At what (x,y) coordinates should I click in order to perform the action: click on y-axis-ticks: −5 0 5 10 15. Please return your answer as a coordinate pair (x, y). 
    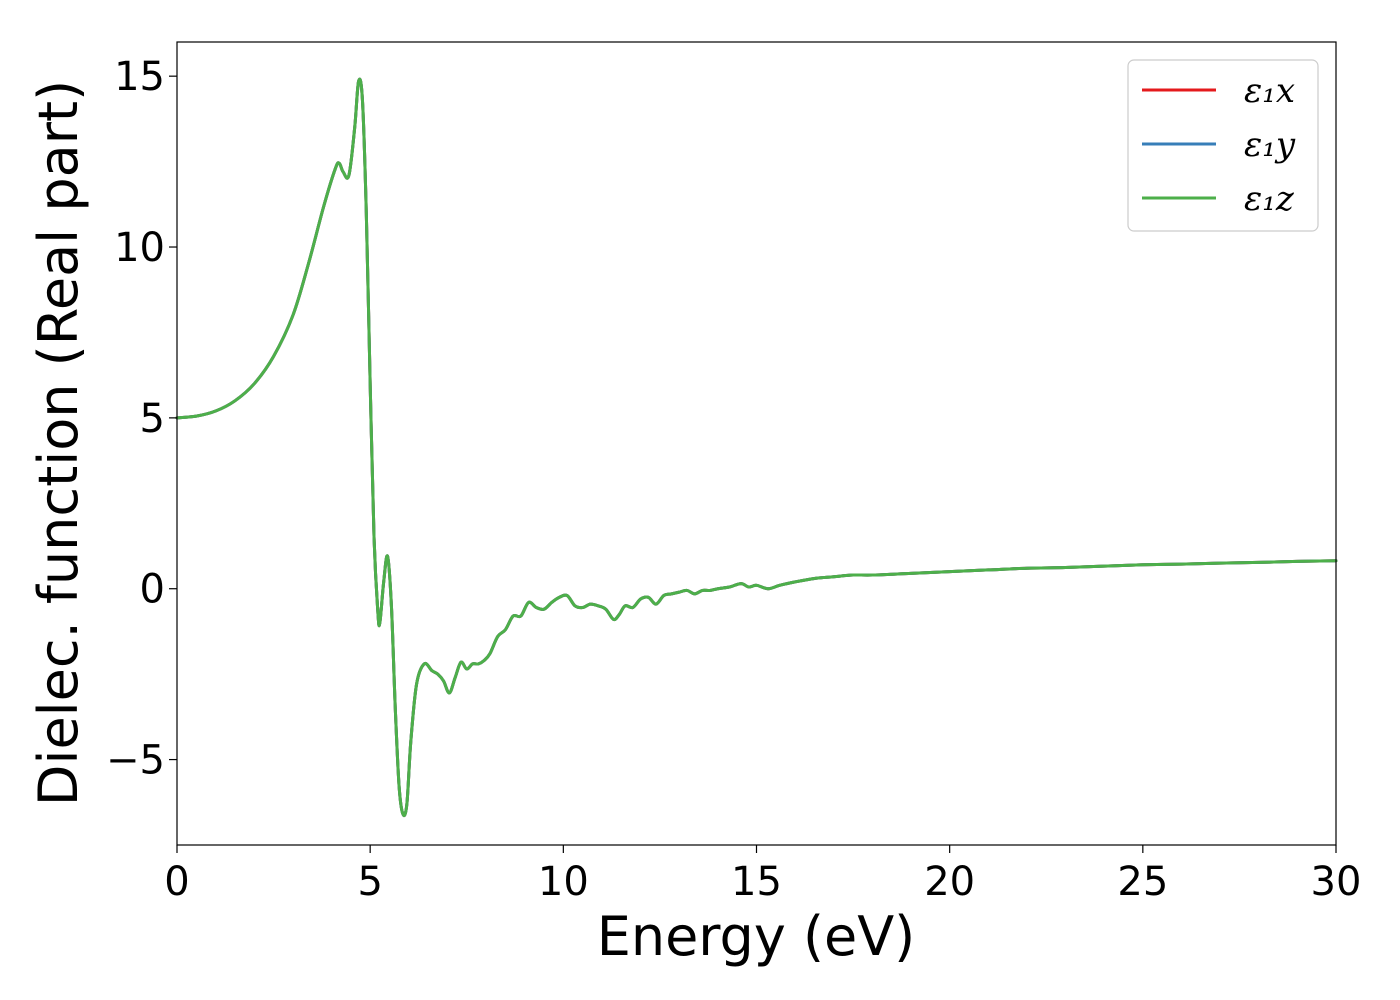
    Looking at the image, I should click on (141, 419).